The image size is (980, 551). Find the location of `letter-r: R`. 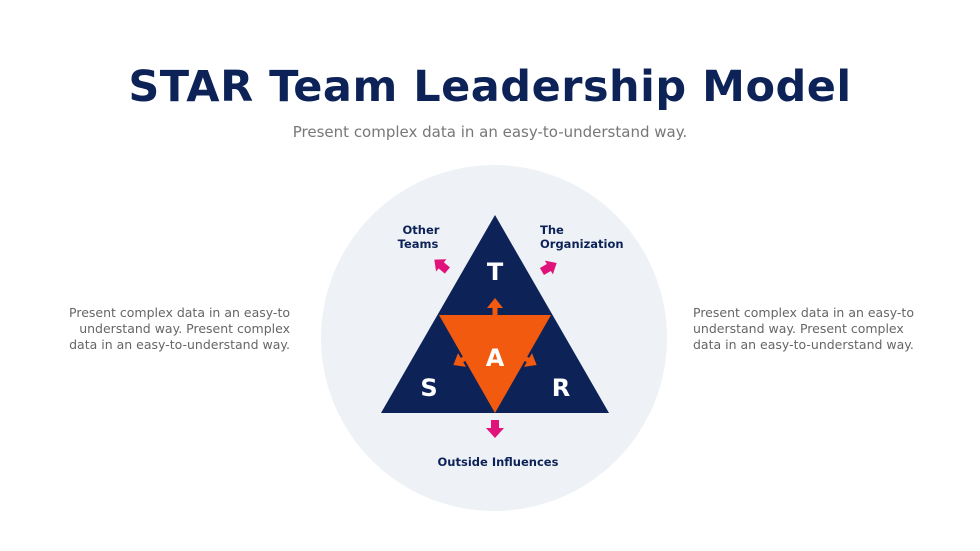

letter-r: R is located at coordinates (561, 388).